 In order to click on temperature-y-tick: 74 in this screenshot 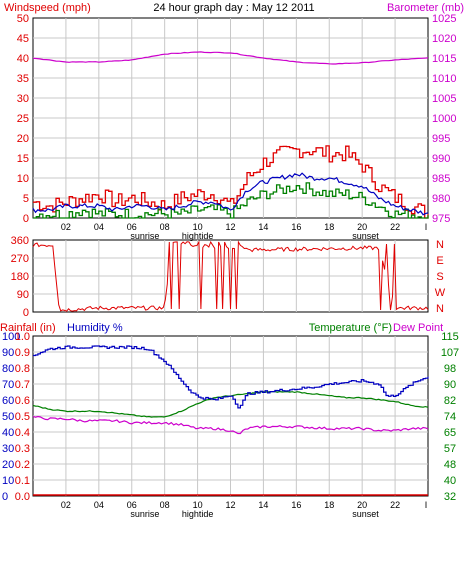, I will do `click(450, 417)`.